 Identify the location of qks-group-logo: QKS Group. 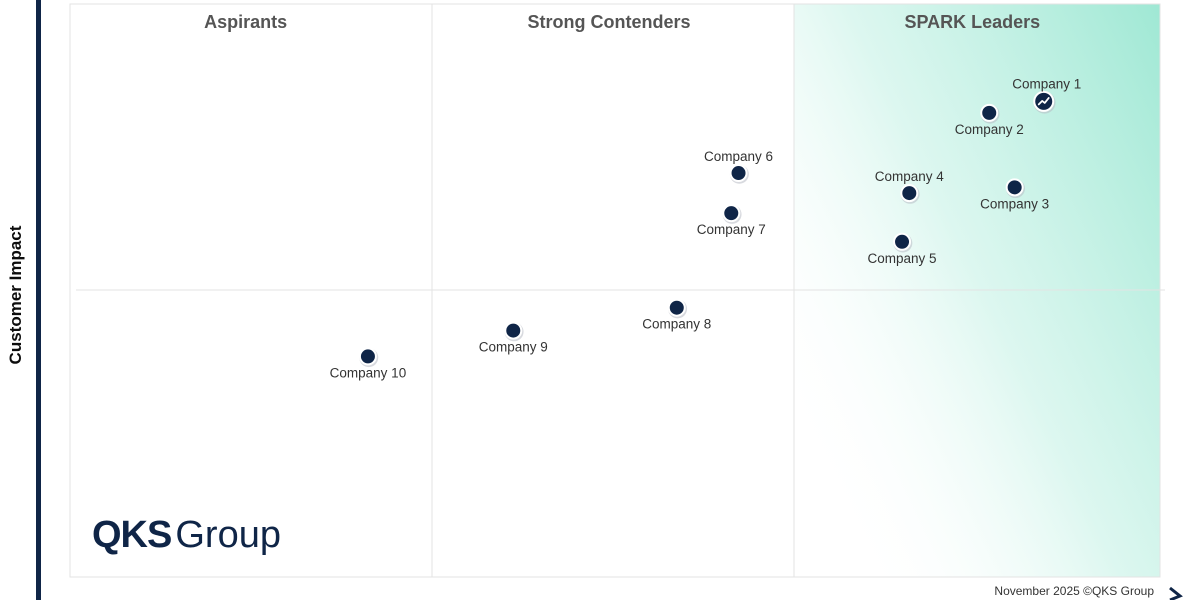
(186, 535).